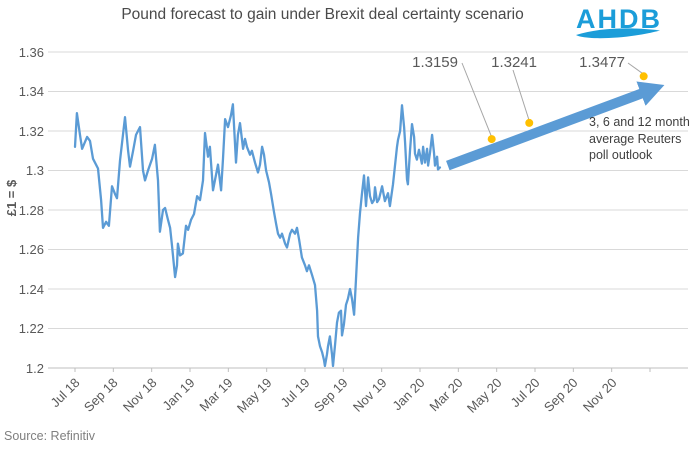 This screenshot has width=691, height=455. I want to click on y-tick-label: 1.2, so click(34, 368).